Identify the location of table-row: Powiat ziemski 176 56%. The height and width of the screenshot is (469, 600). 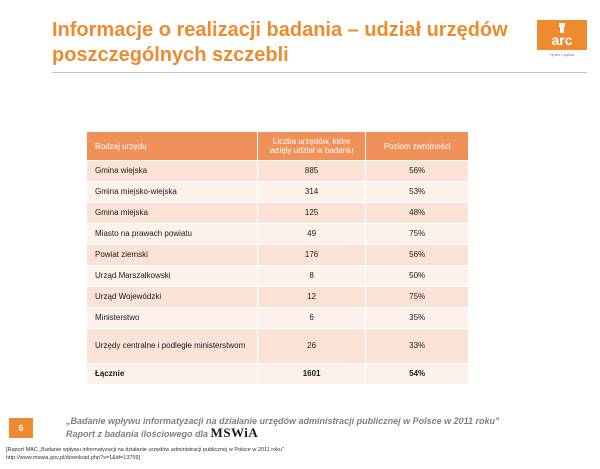
(277, 255).